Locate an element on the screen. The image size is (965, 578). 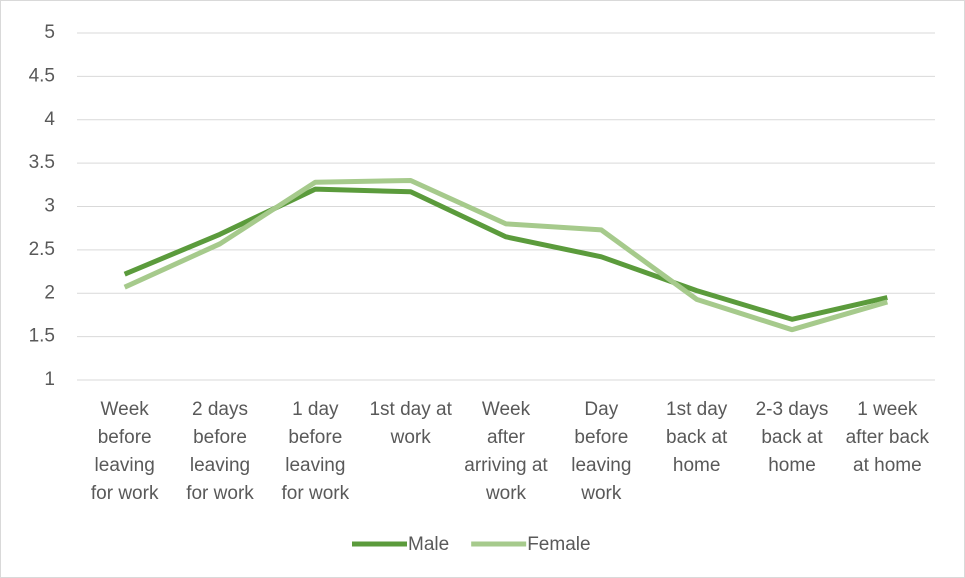
y-tick-label: 1.5 is located at coordinates (42, 336).